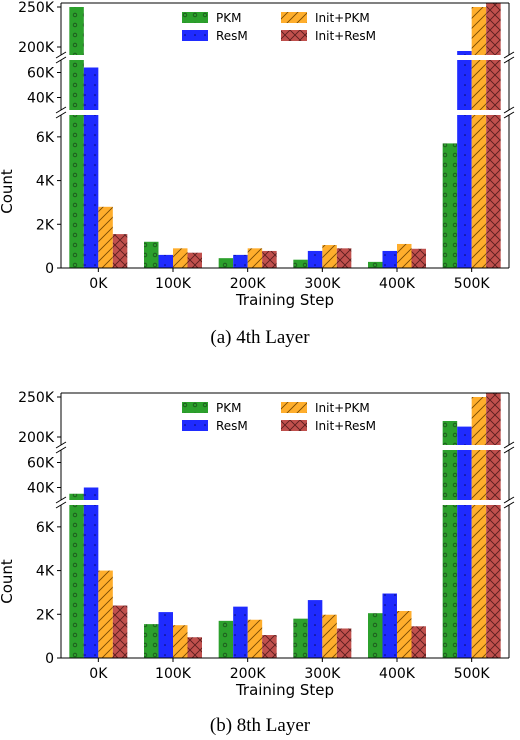 The image size is (520, 740). Describe the element at coordinates (76, 85) in the screenshot. I see `bar-pkm-0k-seg2` at that location.